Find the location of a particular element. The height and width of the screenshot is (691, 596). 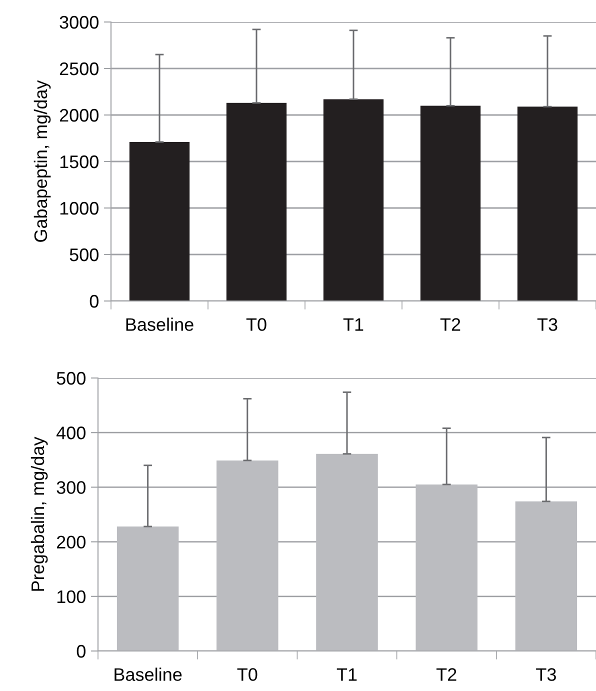

y-axis-title: Gabapeptin, mg/day is located at coordinates (42, 161).